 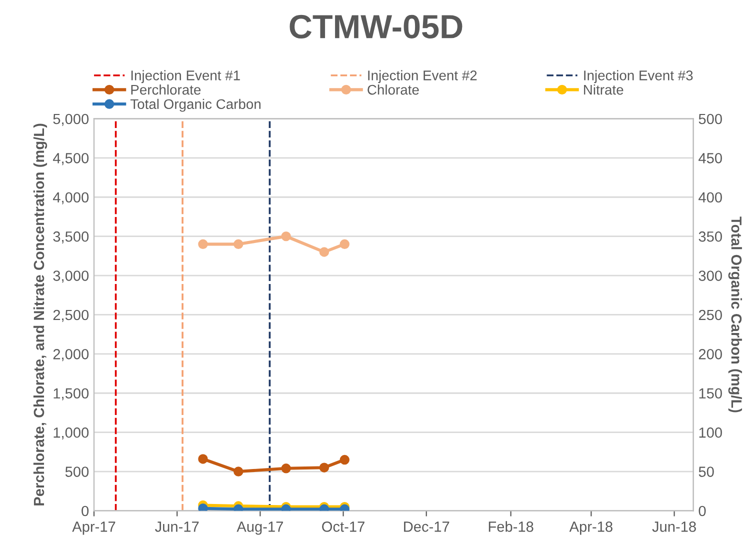 What do you see at coordinates (674, 527) in the screenshot?
I see `x-tick-label: Jun-18` at bounding box center [674, 527].